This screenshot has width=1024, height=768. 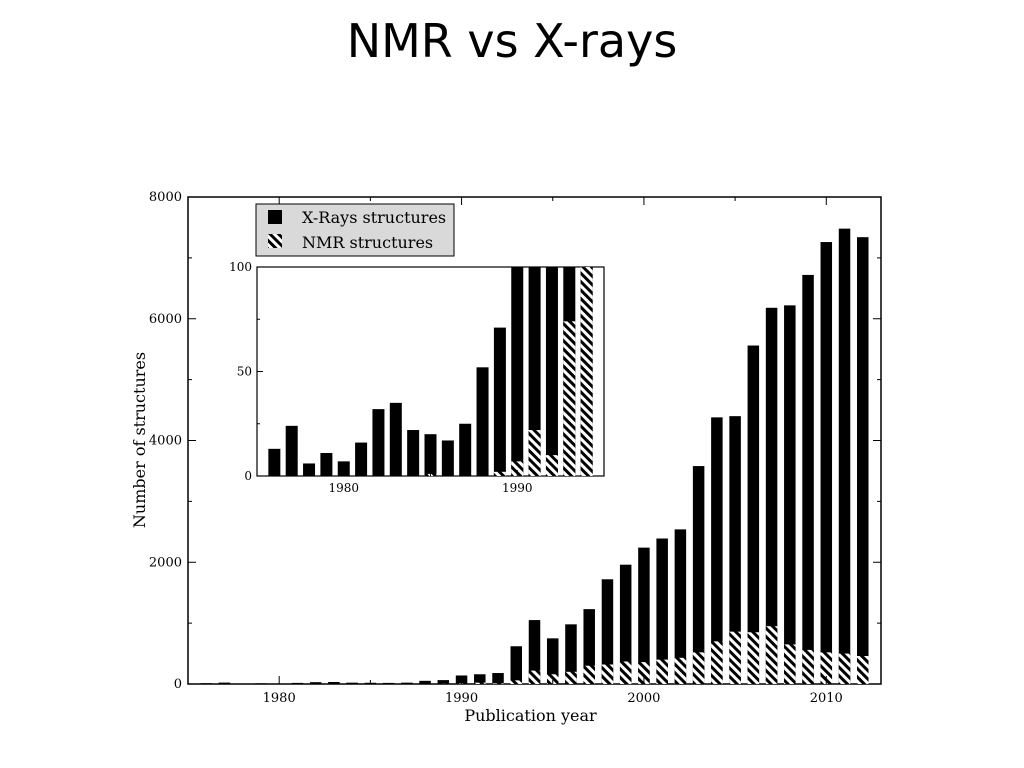 I want to click on y-axis-title: Number of structures, so click(x=139, y=440).